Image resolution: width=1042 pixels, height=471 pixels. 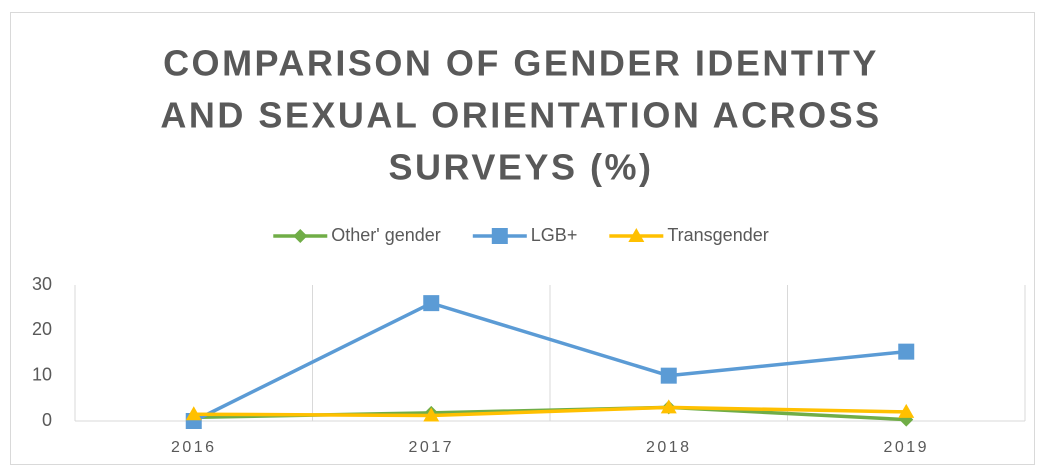 What do you see at coordinates (550, 411) in the screenshot?
I see `series-line` at bounding box center [550, 411].